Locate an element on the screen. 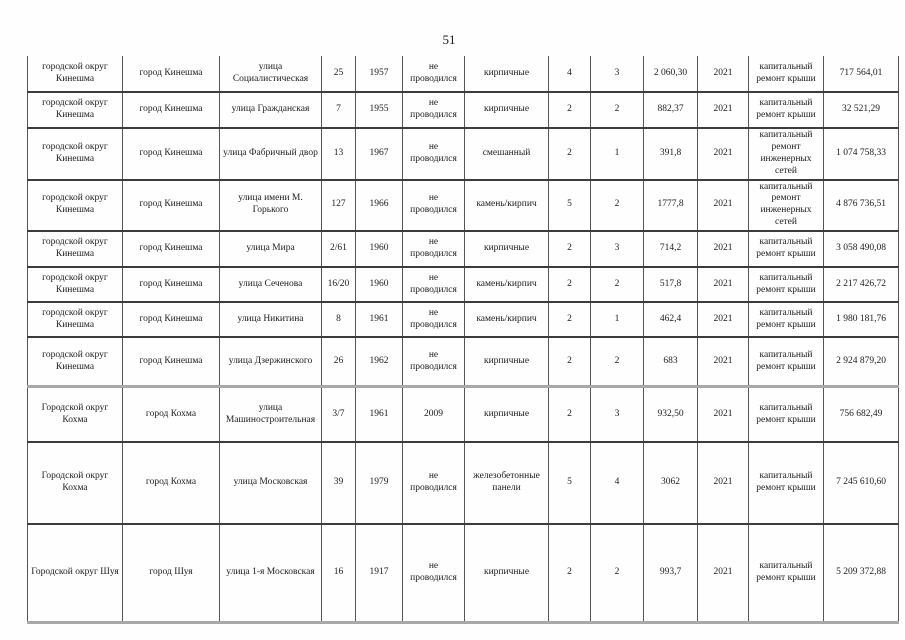  table-cell: 2 217 426,72 is located at coordinates (861, 285).